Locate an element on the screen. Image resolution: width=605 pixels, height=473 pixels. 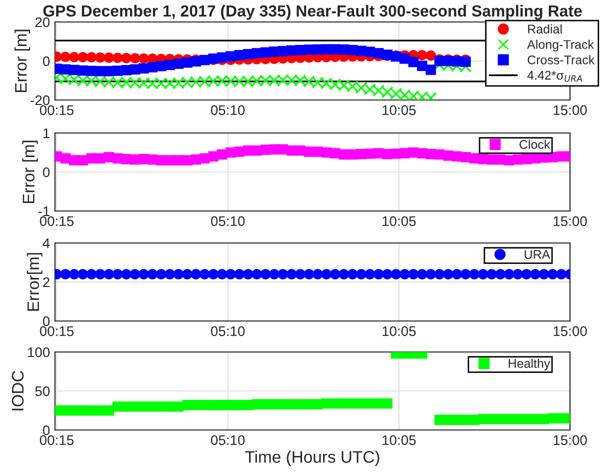
legend-label: Healthy is located at coordinates (529, 364).